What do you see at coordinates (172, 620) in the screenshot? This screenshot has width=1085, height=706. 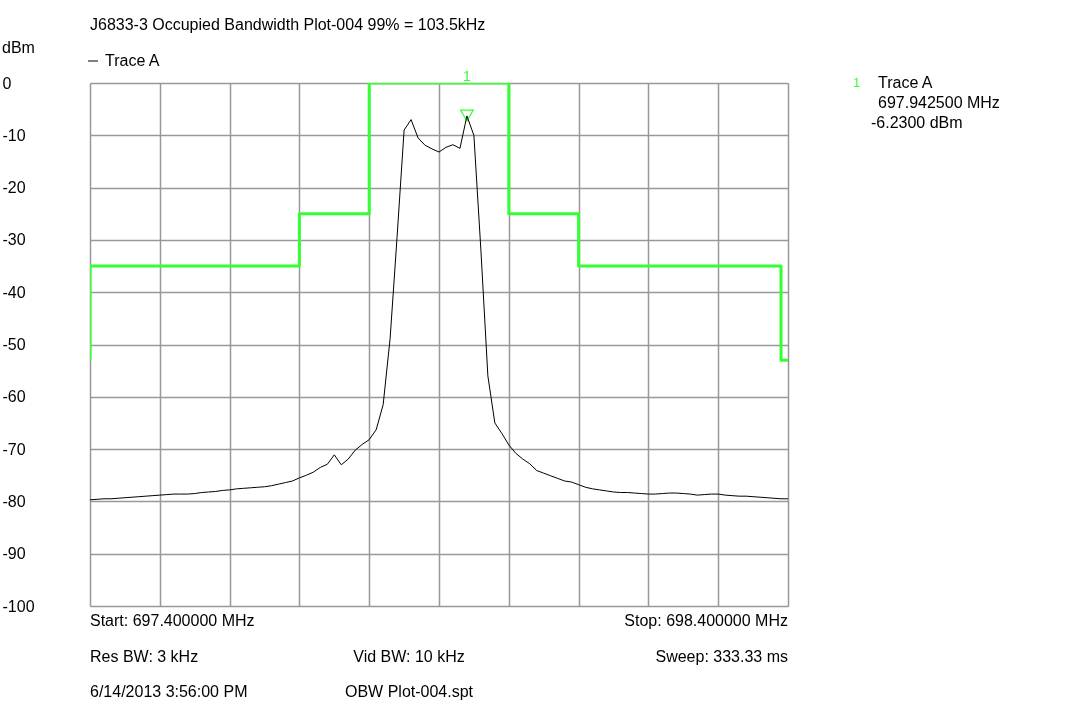 I see `text: Start: 697.400000 MHz` at bounding box center [172, 620].